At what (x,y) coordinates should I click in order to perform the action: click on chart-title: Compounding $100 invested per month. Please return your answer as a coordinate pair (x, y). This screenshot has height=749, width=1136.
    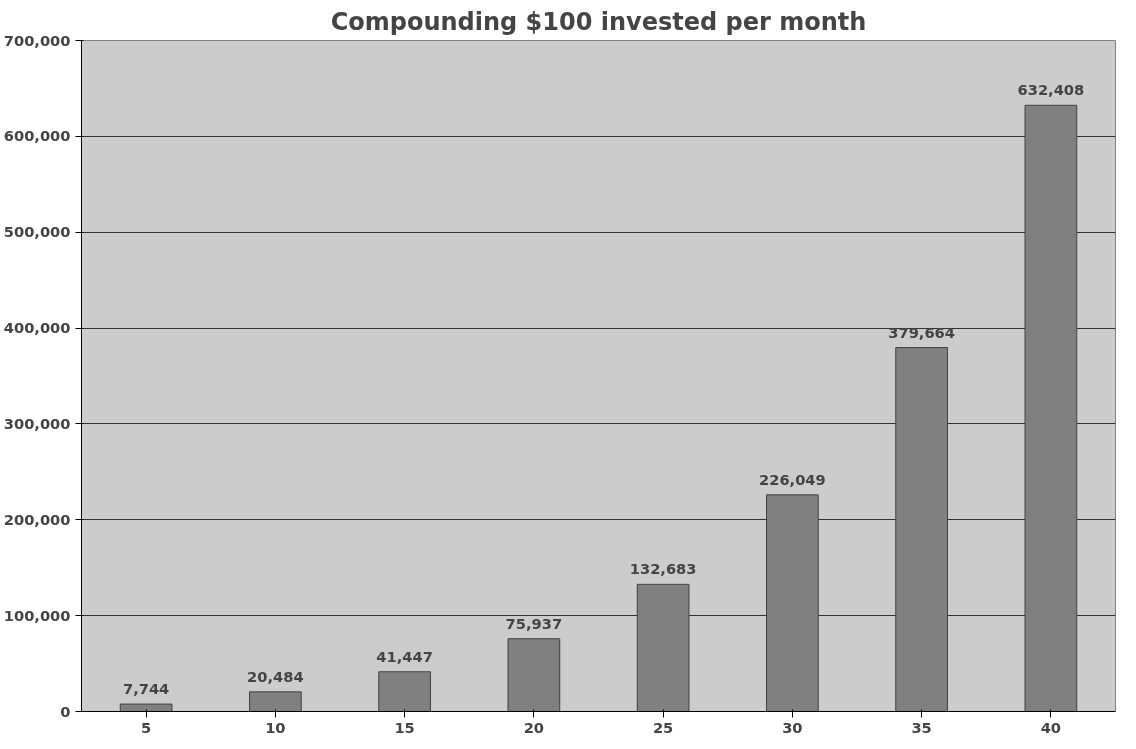
    Looking at the image, I should click on (598, 21).